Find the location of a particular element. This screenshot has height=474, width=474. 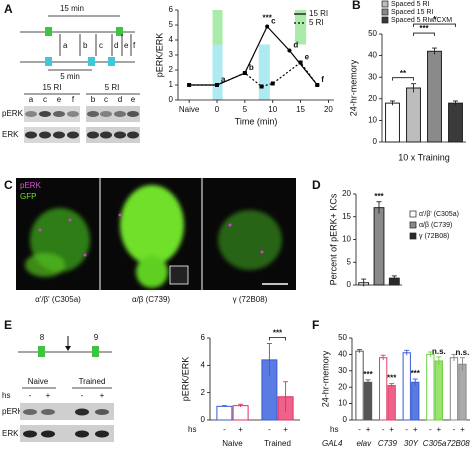

y-tick-label: 30 is located at coordinates (342, 370).